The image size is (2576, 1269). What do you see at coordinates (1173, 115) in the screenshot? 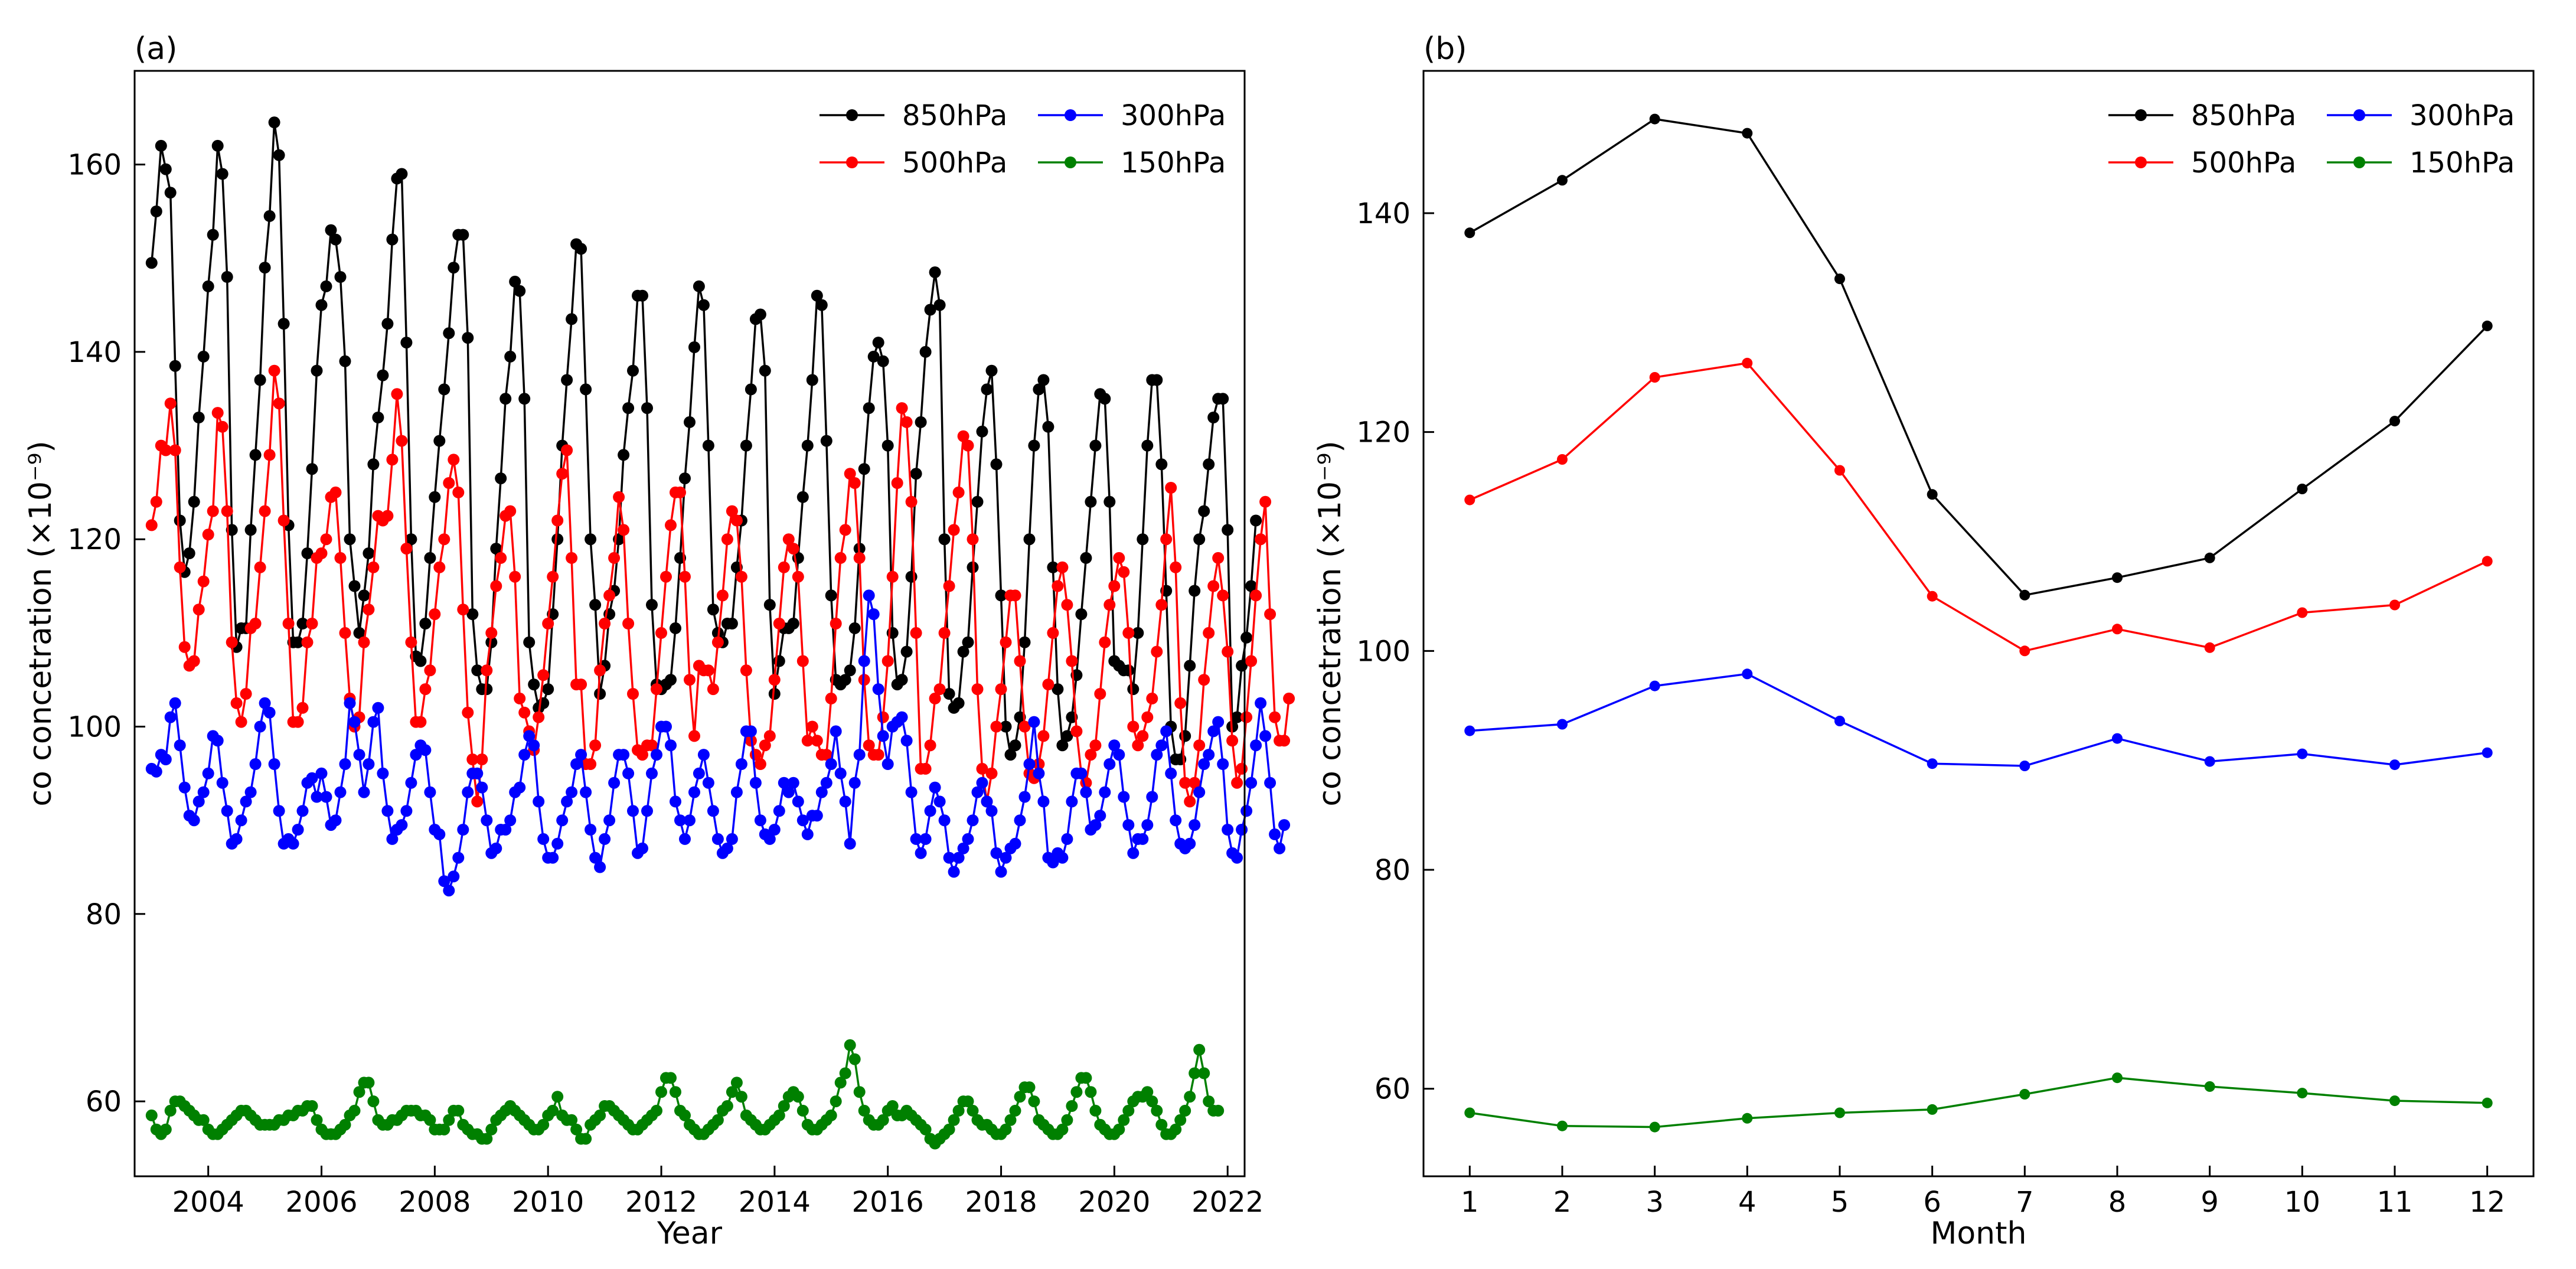
I see `a-legend-label: 300hPa` at bounding box center [1173, 115].